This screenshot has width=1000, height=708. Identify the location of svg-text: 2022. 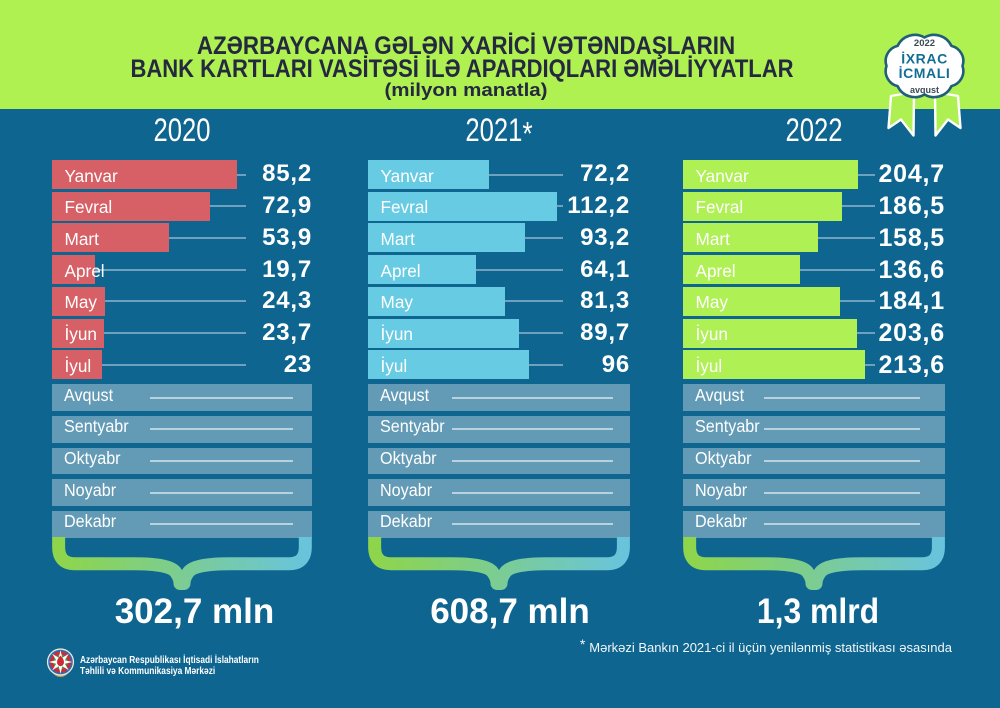
(924, 43).